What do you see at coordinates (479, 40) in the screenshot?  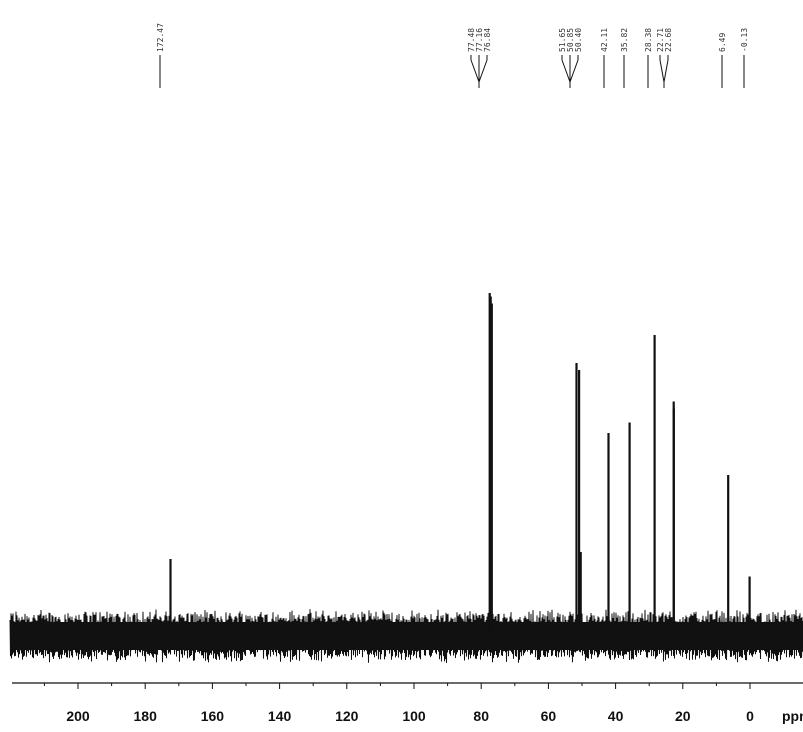 I see `peak-label-2: 77.16` at bounding box center [479, 40].